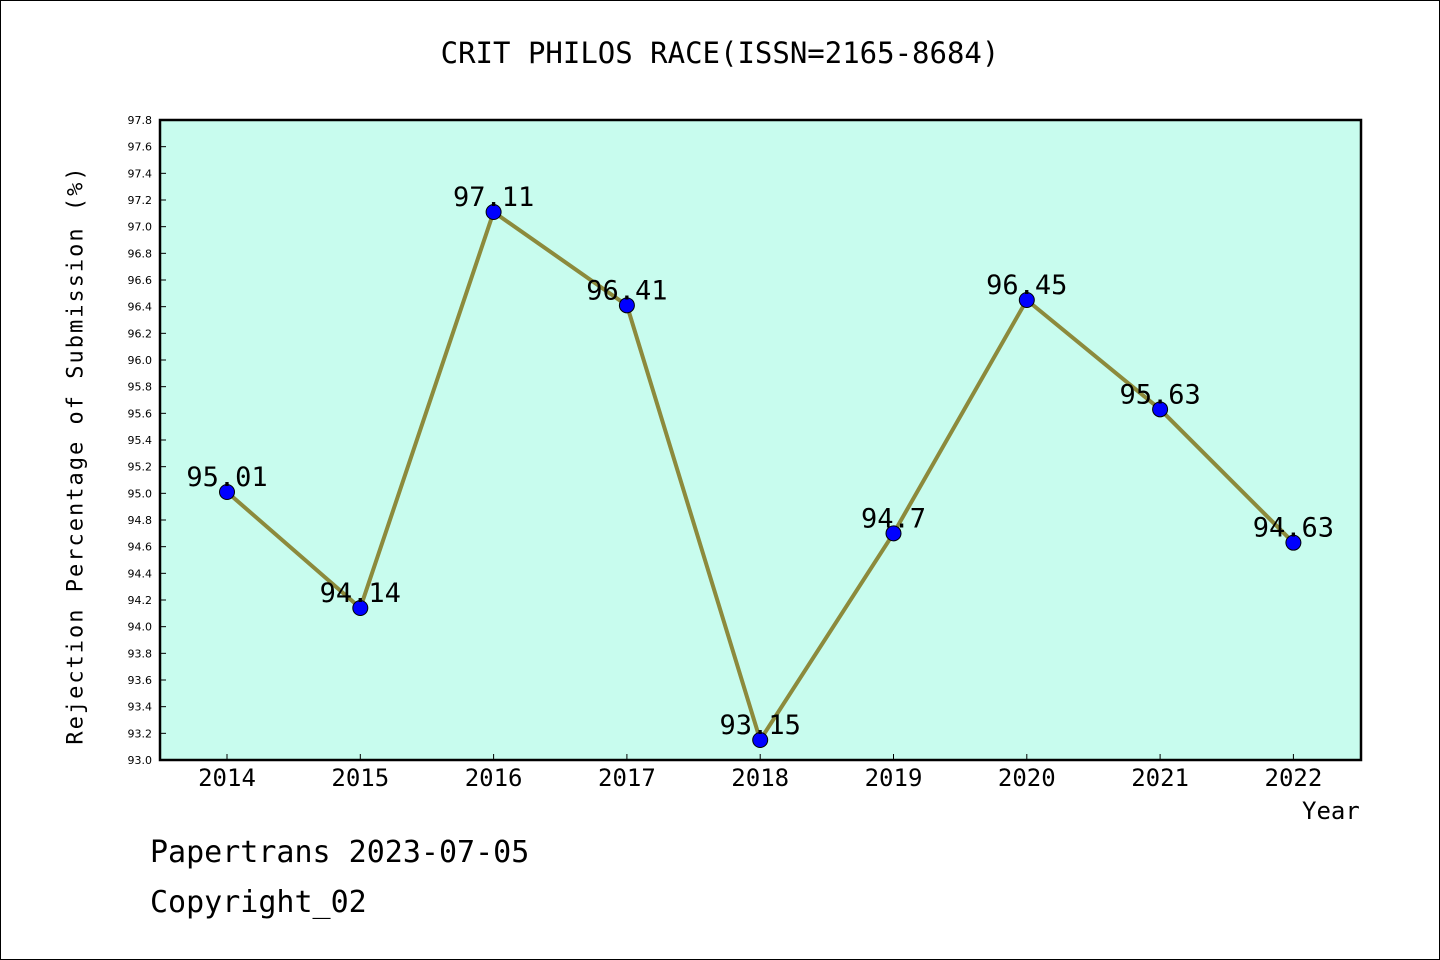  Describe the element at coordinates (360, 778) in the screenshot. I see `x-tick-label: 2015` at that location.